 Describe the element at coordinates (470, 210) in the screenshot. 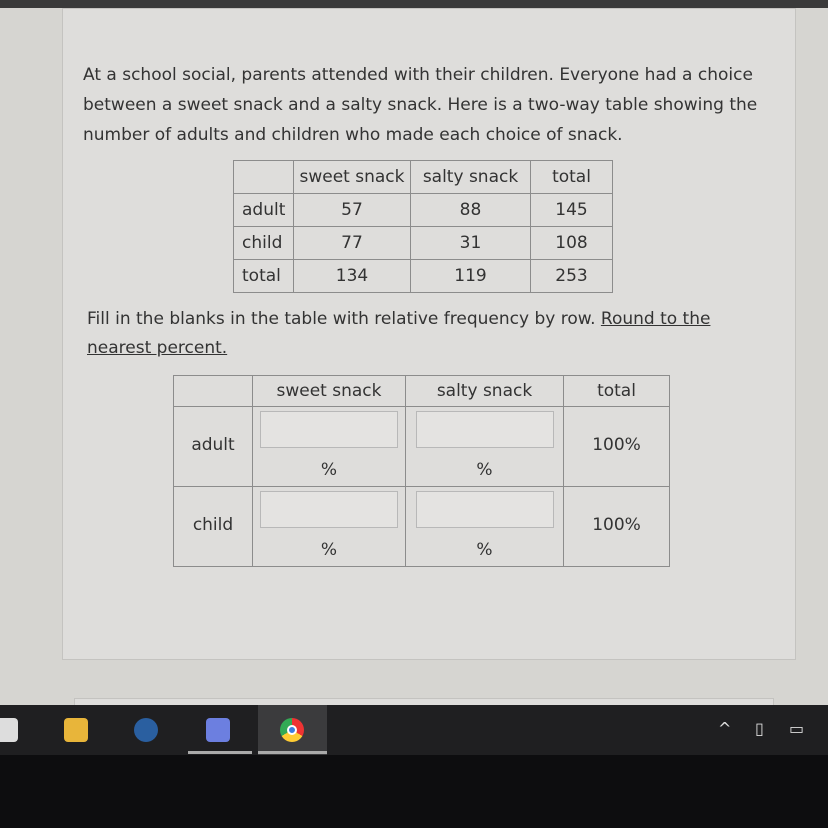

I see `cell: 88` at that location.